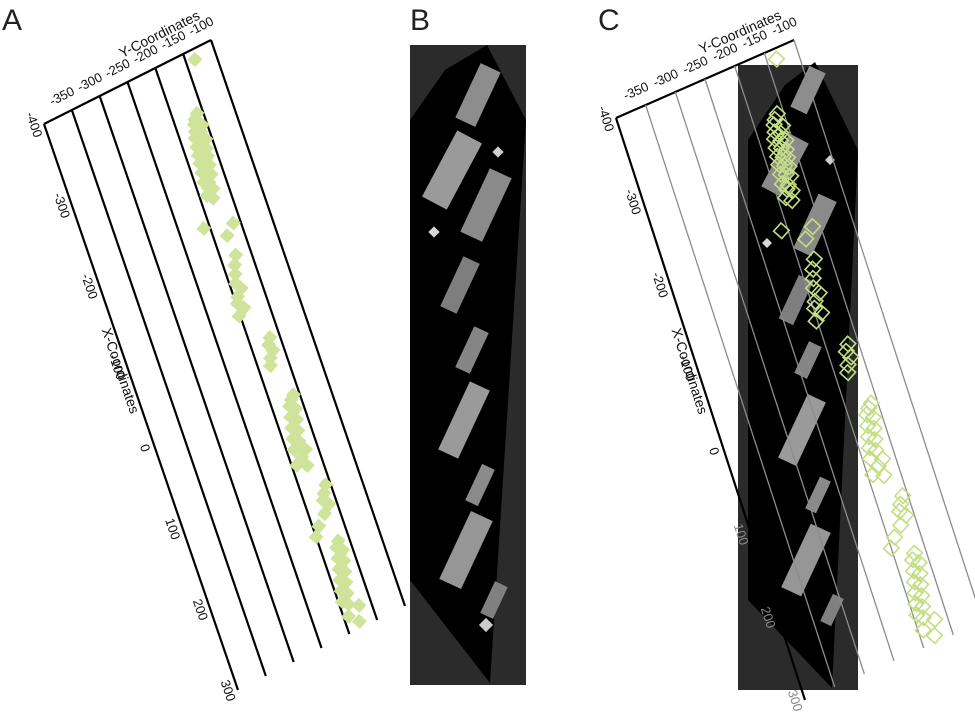 The image size is (975, 728). What do you see at coordinates (121, 371) in the screenshot?
I see `panel-a-x-axis-title: X-Coordinates` at bounding box center [121, 371].